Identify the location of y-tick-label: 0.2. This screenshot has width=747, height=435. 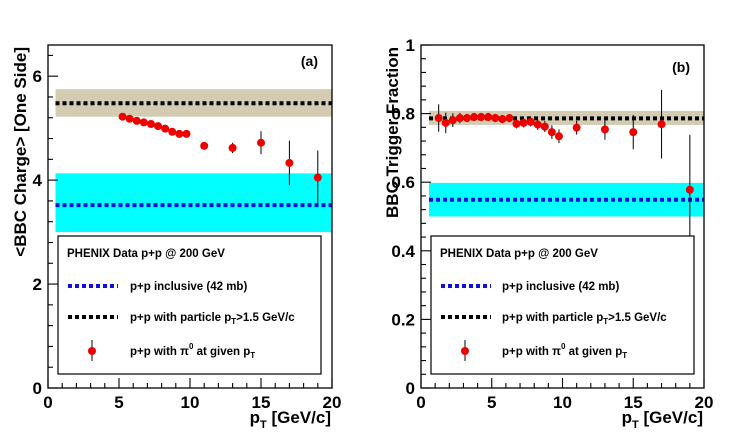
(403, 319).